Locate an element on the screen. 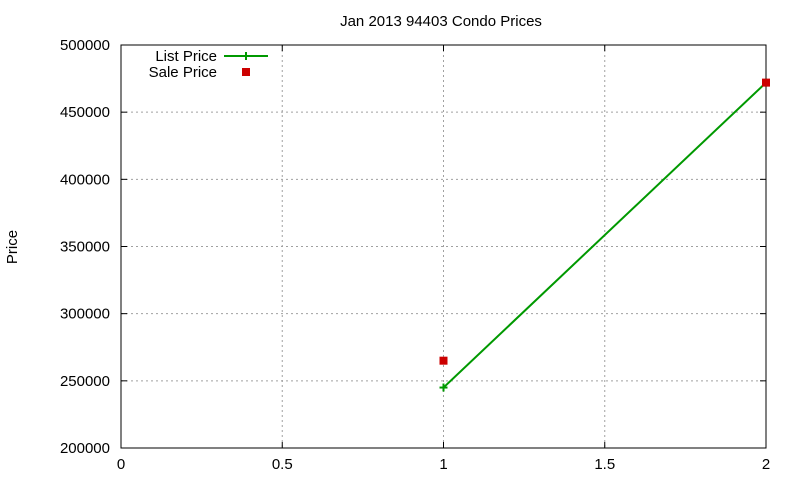 The height and width of the screenshot is (480, 800). y-tick-label: 500000 is located at coordinates (85, 45).